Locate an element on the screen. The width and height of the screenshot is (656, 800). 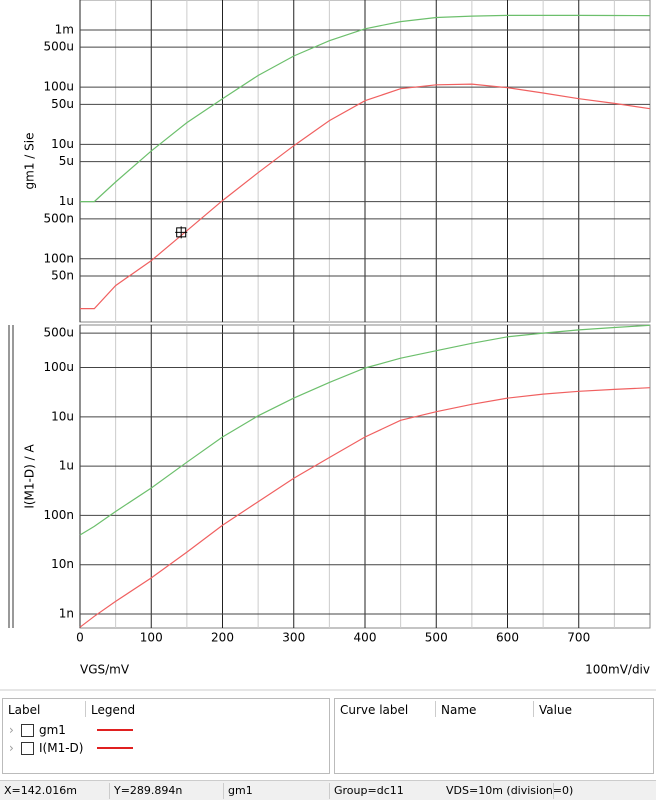
x-tick-label: 400 is located at coordinates (365, 638).